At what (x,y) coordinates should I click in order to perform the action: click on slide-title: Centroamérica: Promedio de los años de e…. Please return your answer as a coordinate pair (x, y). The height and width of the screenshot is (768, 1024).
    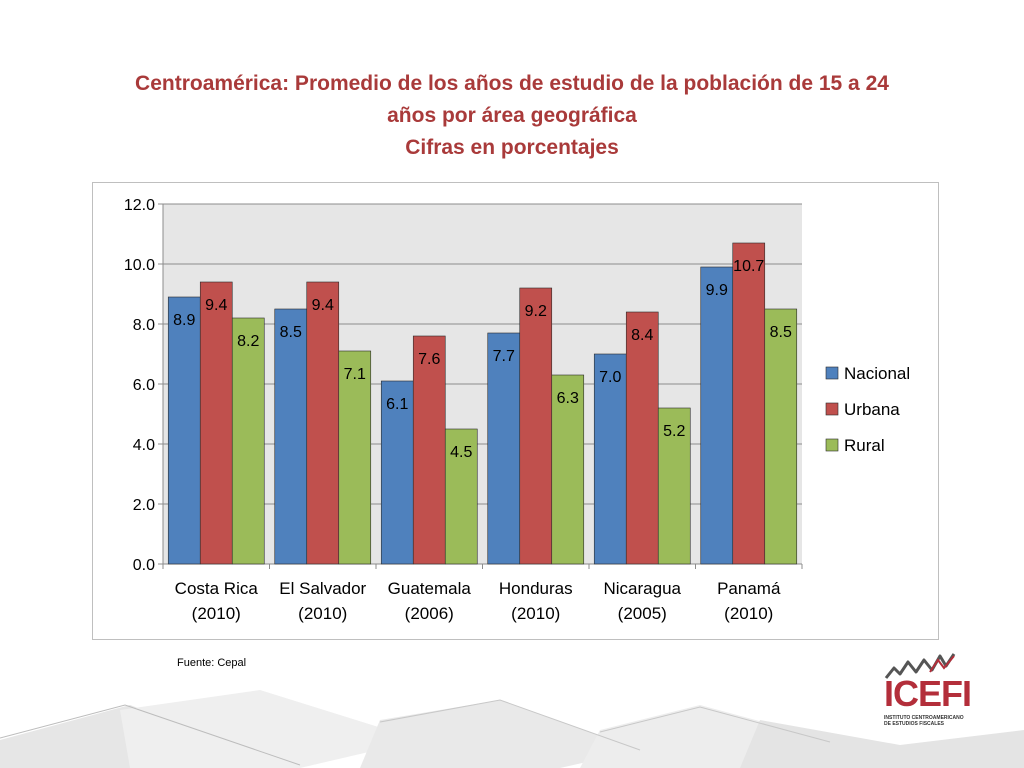
    Looking at the image, I should click on (512, 116).